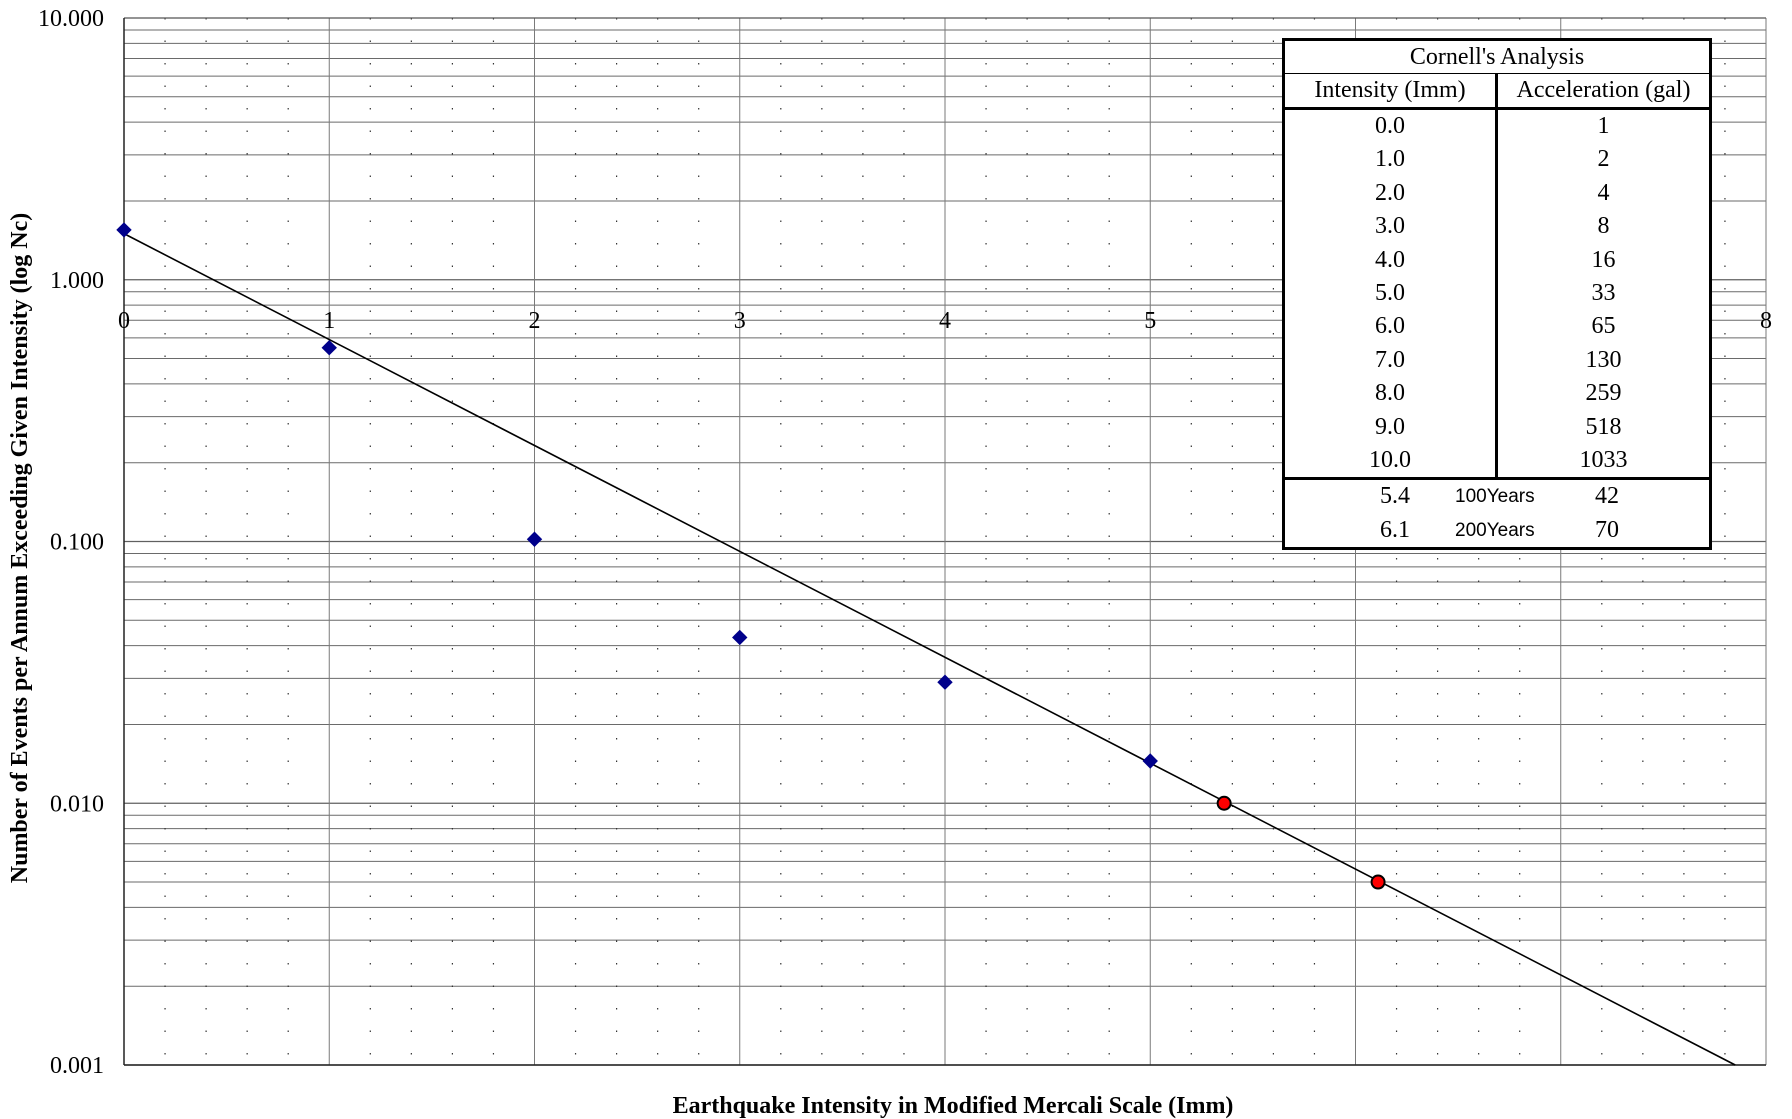 The image size is (1792, 1119). Describe the element at coordinates (1603, 459) in the screenshot. I see `table-cell-acceleration: 1033` at that location.